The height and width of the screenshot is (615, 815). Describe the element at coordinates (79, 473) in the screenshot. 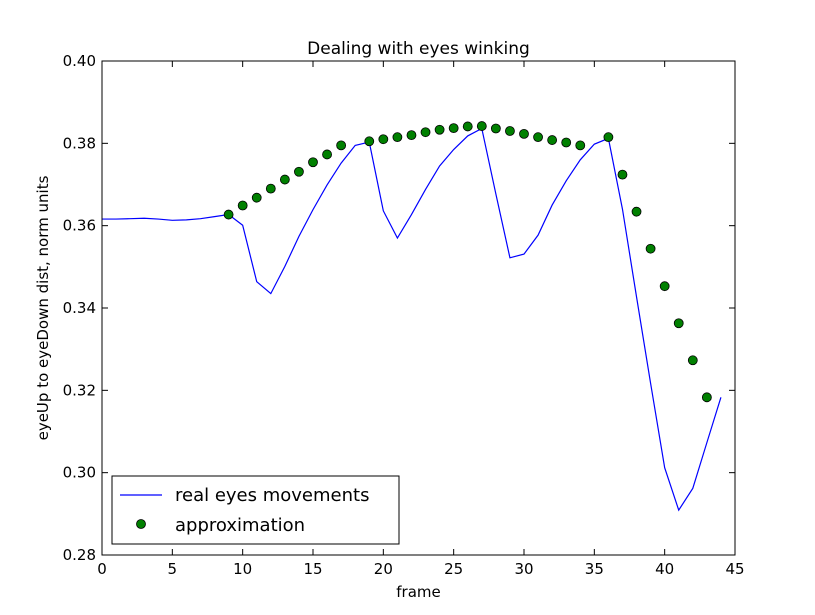

I see `y-tick-label: 0.30` at that location.